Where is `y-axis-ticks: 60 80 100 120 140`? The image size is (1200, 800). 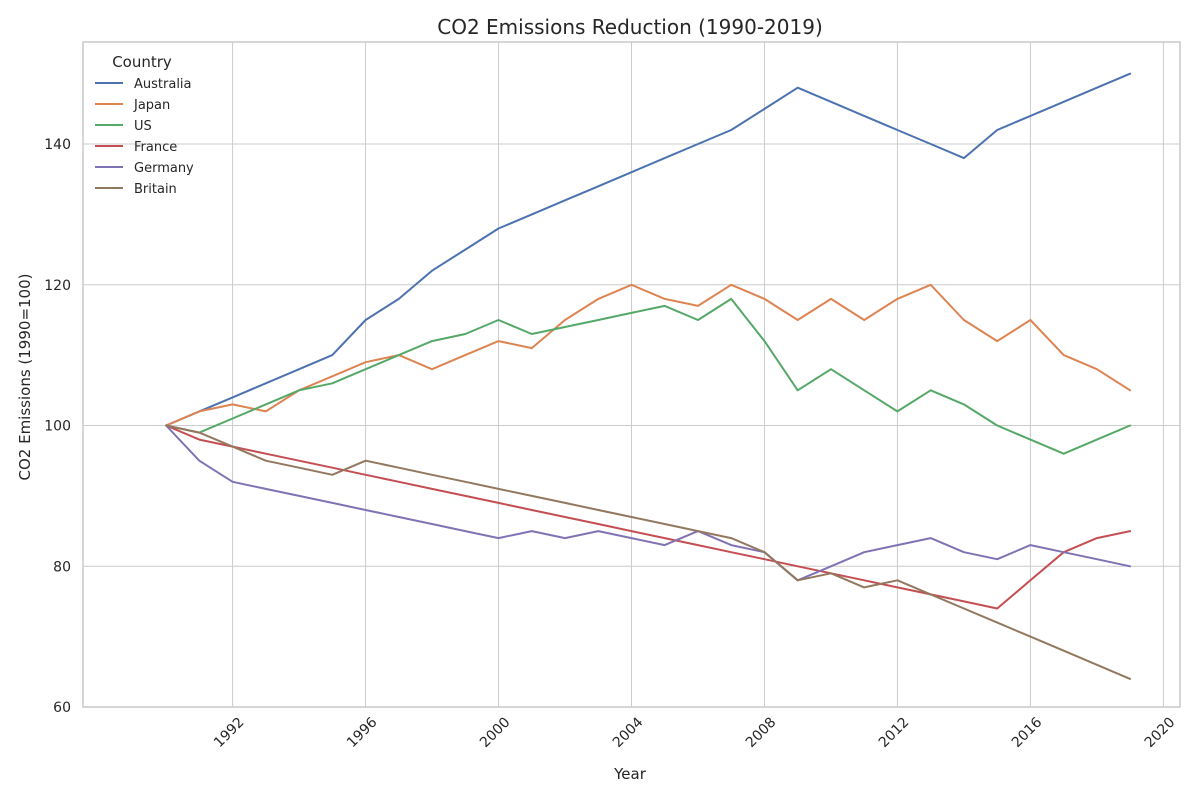
y-axis-ticks: 60 80 100 120 140 is located at coordinates (57, 426).